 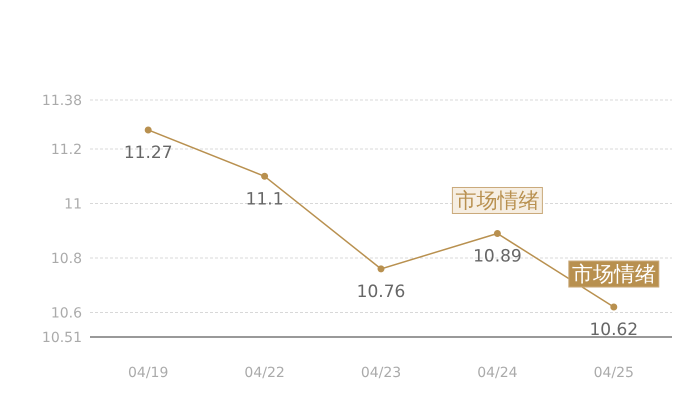 What do you see at coordinates (381, 292) in the screenshot?
I see `data-label: 10.76` at bounding box center [381, 292].